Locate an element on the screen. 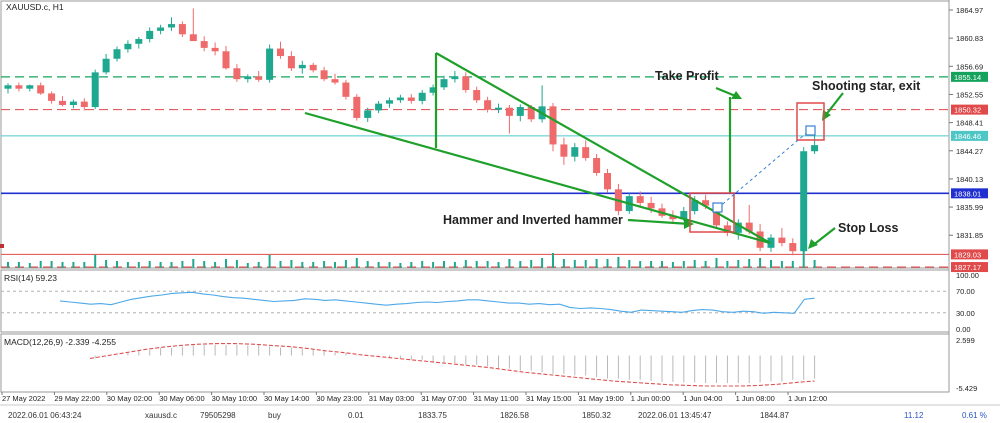  macd-pane is located at coordinates (475, 363).